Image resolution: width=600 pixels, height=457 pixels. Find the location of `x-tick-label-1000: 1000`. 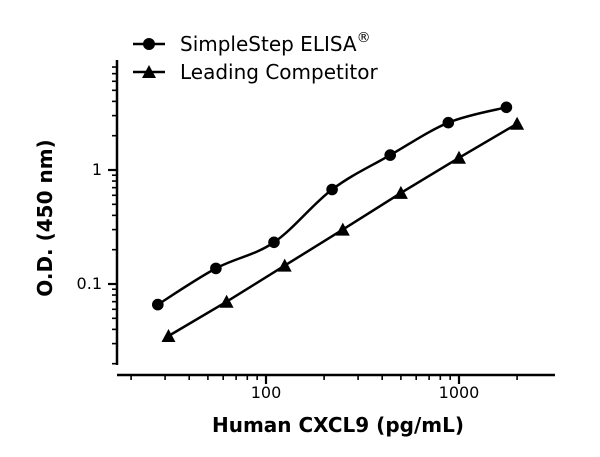

x-tick-label-1000: 1000 is located at coordinates (459, 392).